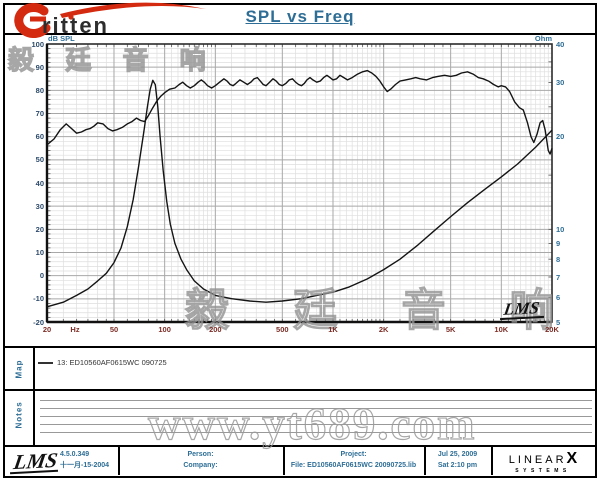 Image resolution: width=600 pixels, height=480 pixels. Describe the element at coordinates (41, 276) in the screenshot. I see `y-left-tick-label: 0` at that location.